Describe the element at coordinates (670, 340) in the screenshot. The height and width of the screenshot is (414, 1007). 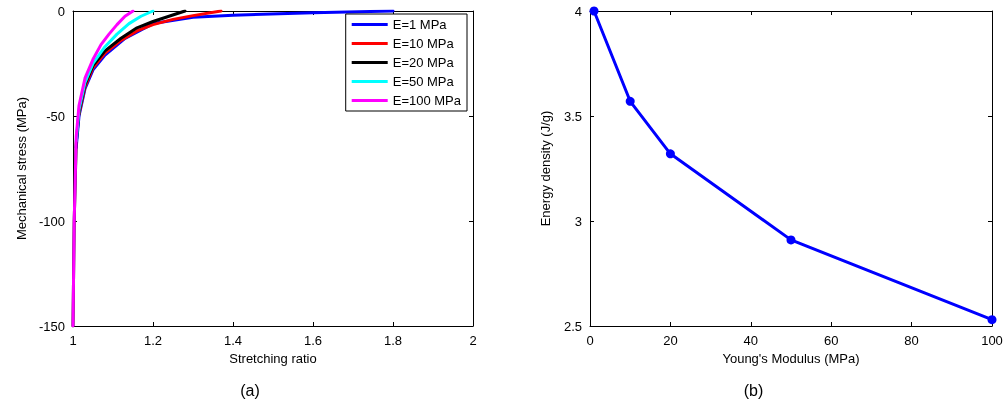
I see `x-tick-label: 20` at that location.